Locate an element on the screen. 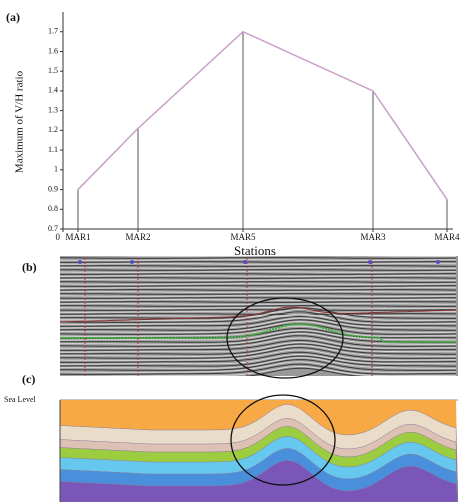  x-tick-label: MAR1 is located at coordinates (77, 237).